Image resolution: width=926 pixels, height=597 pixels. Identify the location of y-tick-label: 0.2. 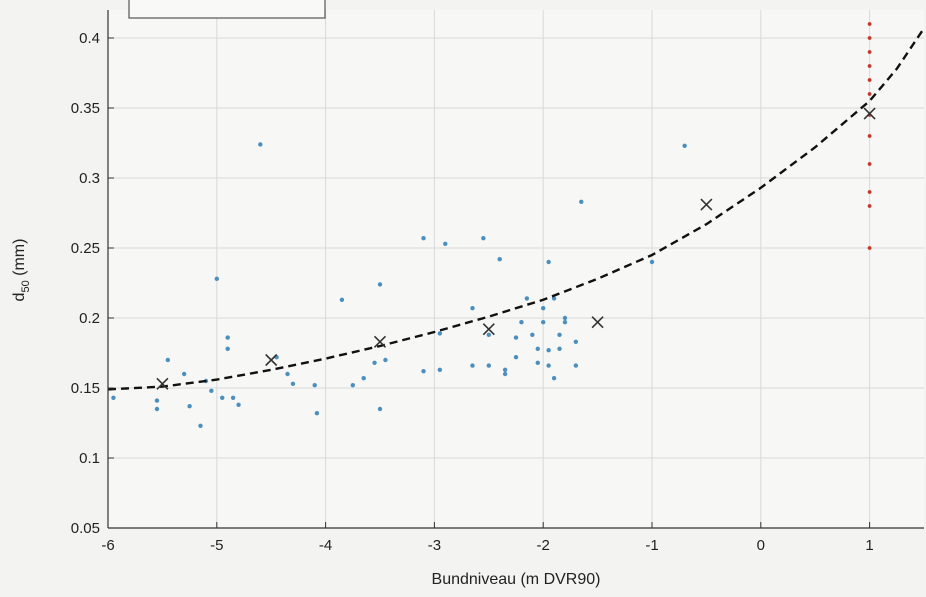
(89, 318).